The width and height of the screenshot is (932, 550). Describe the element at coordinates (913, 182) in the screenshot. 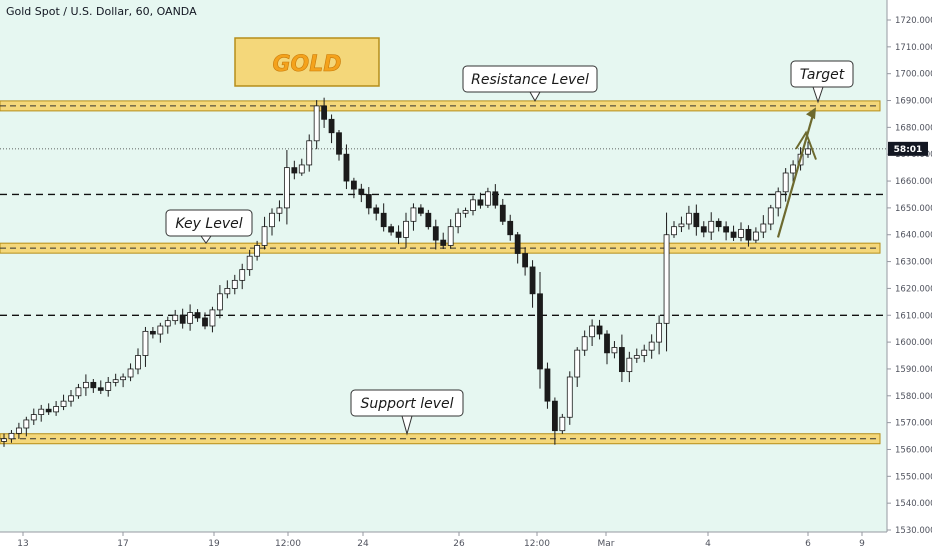

I see `y-tick-label: 1660.000` at that location.